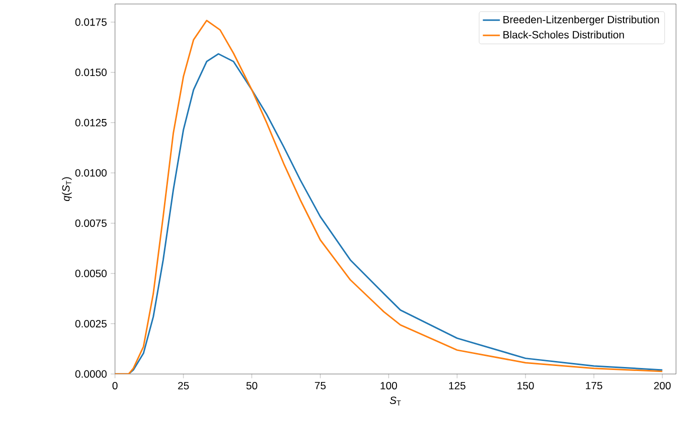  I want to click on x-tick-label: 175, so click(594, 386).